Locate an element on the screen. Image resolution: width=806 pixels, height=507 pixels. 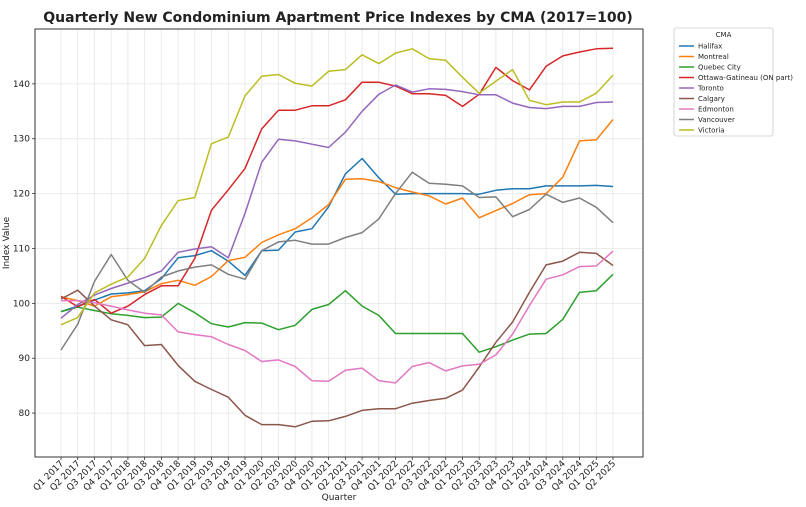
legend-label: Vancouver is located at coordinates (716, 120).